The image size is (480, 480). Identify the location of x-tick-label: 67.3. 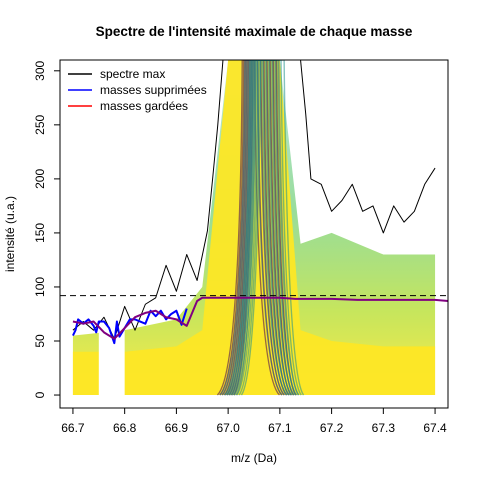
(384, 428).